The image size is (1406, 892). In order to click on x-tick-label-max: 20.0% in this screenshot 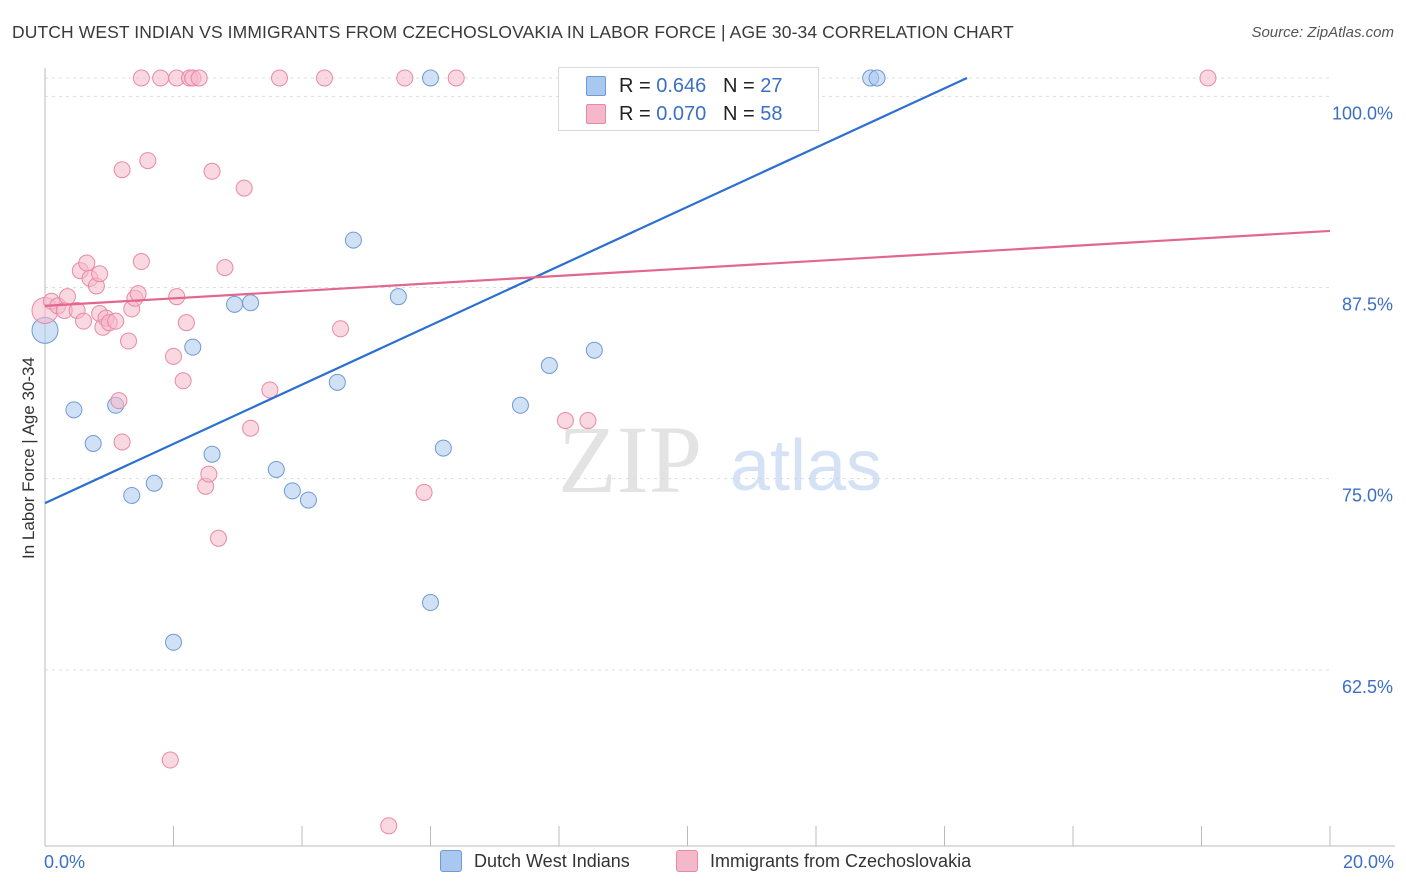, I will do `click(1368, 862)`.